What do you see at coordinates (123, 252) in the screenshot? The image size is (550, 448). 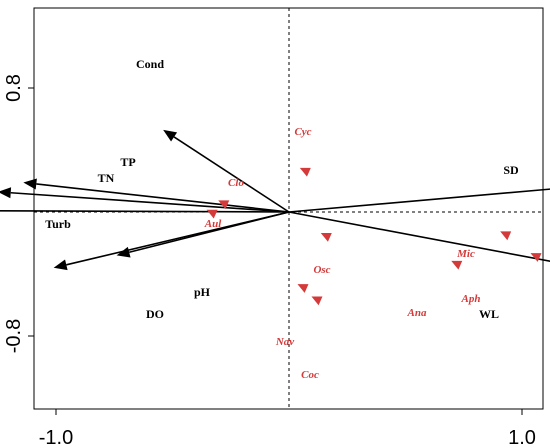 I see `arrow-ph-head` at bounding box center [123, 252].